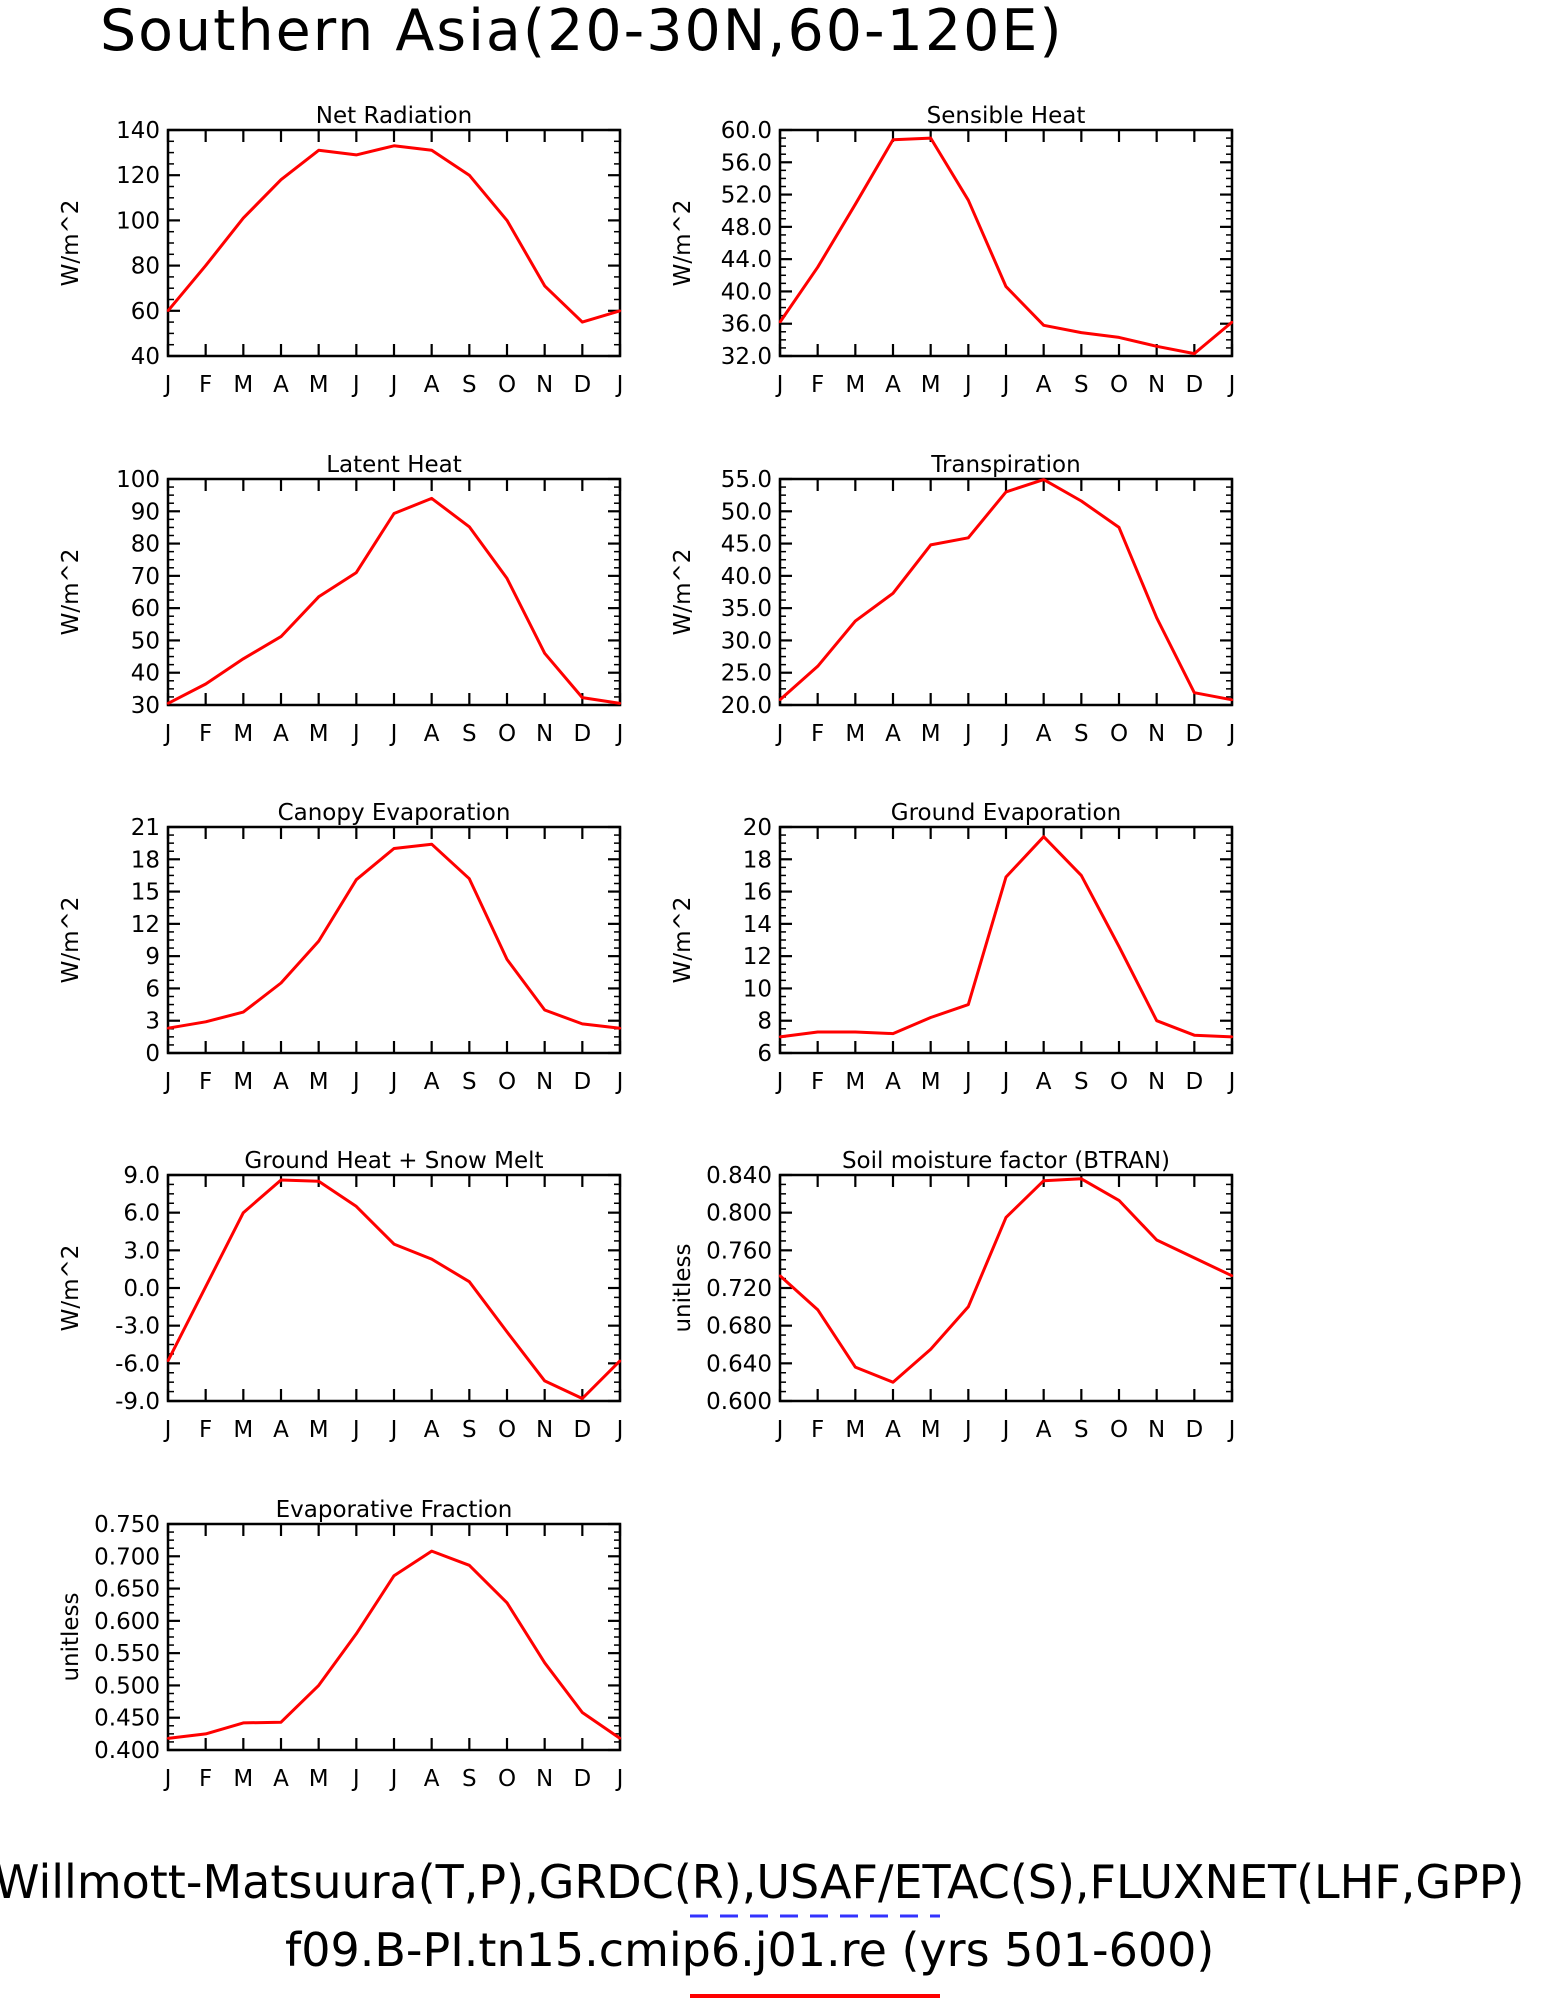  I want to click on y-tick-label: 9, so click(152, 957).